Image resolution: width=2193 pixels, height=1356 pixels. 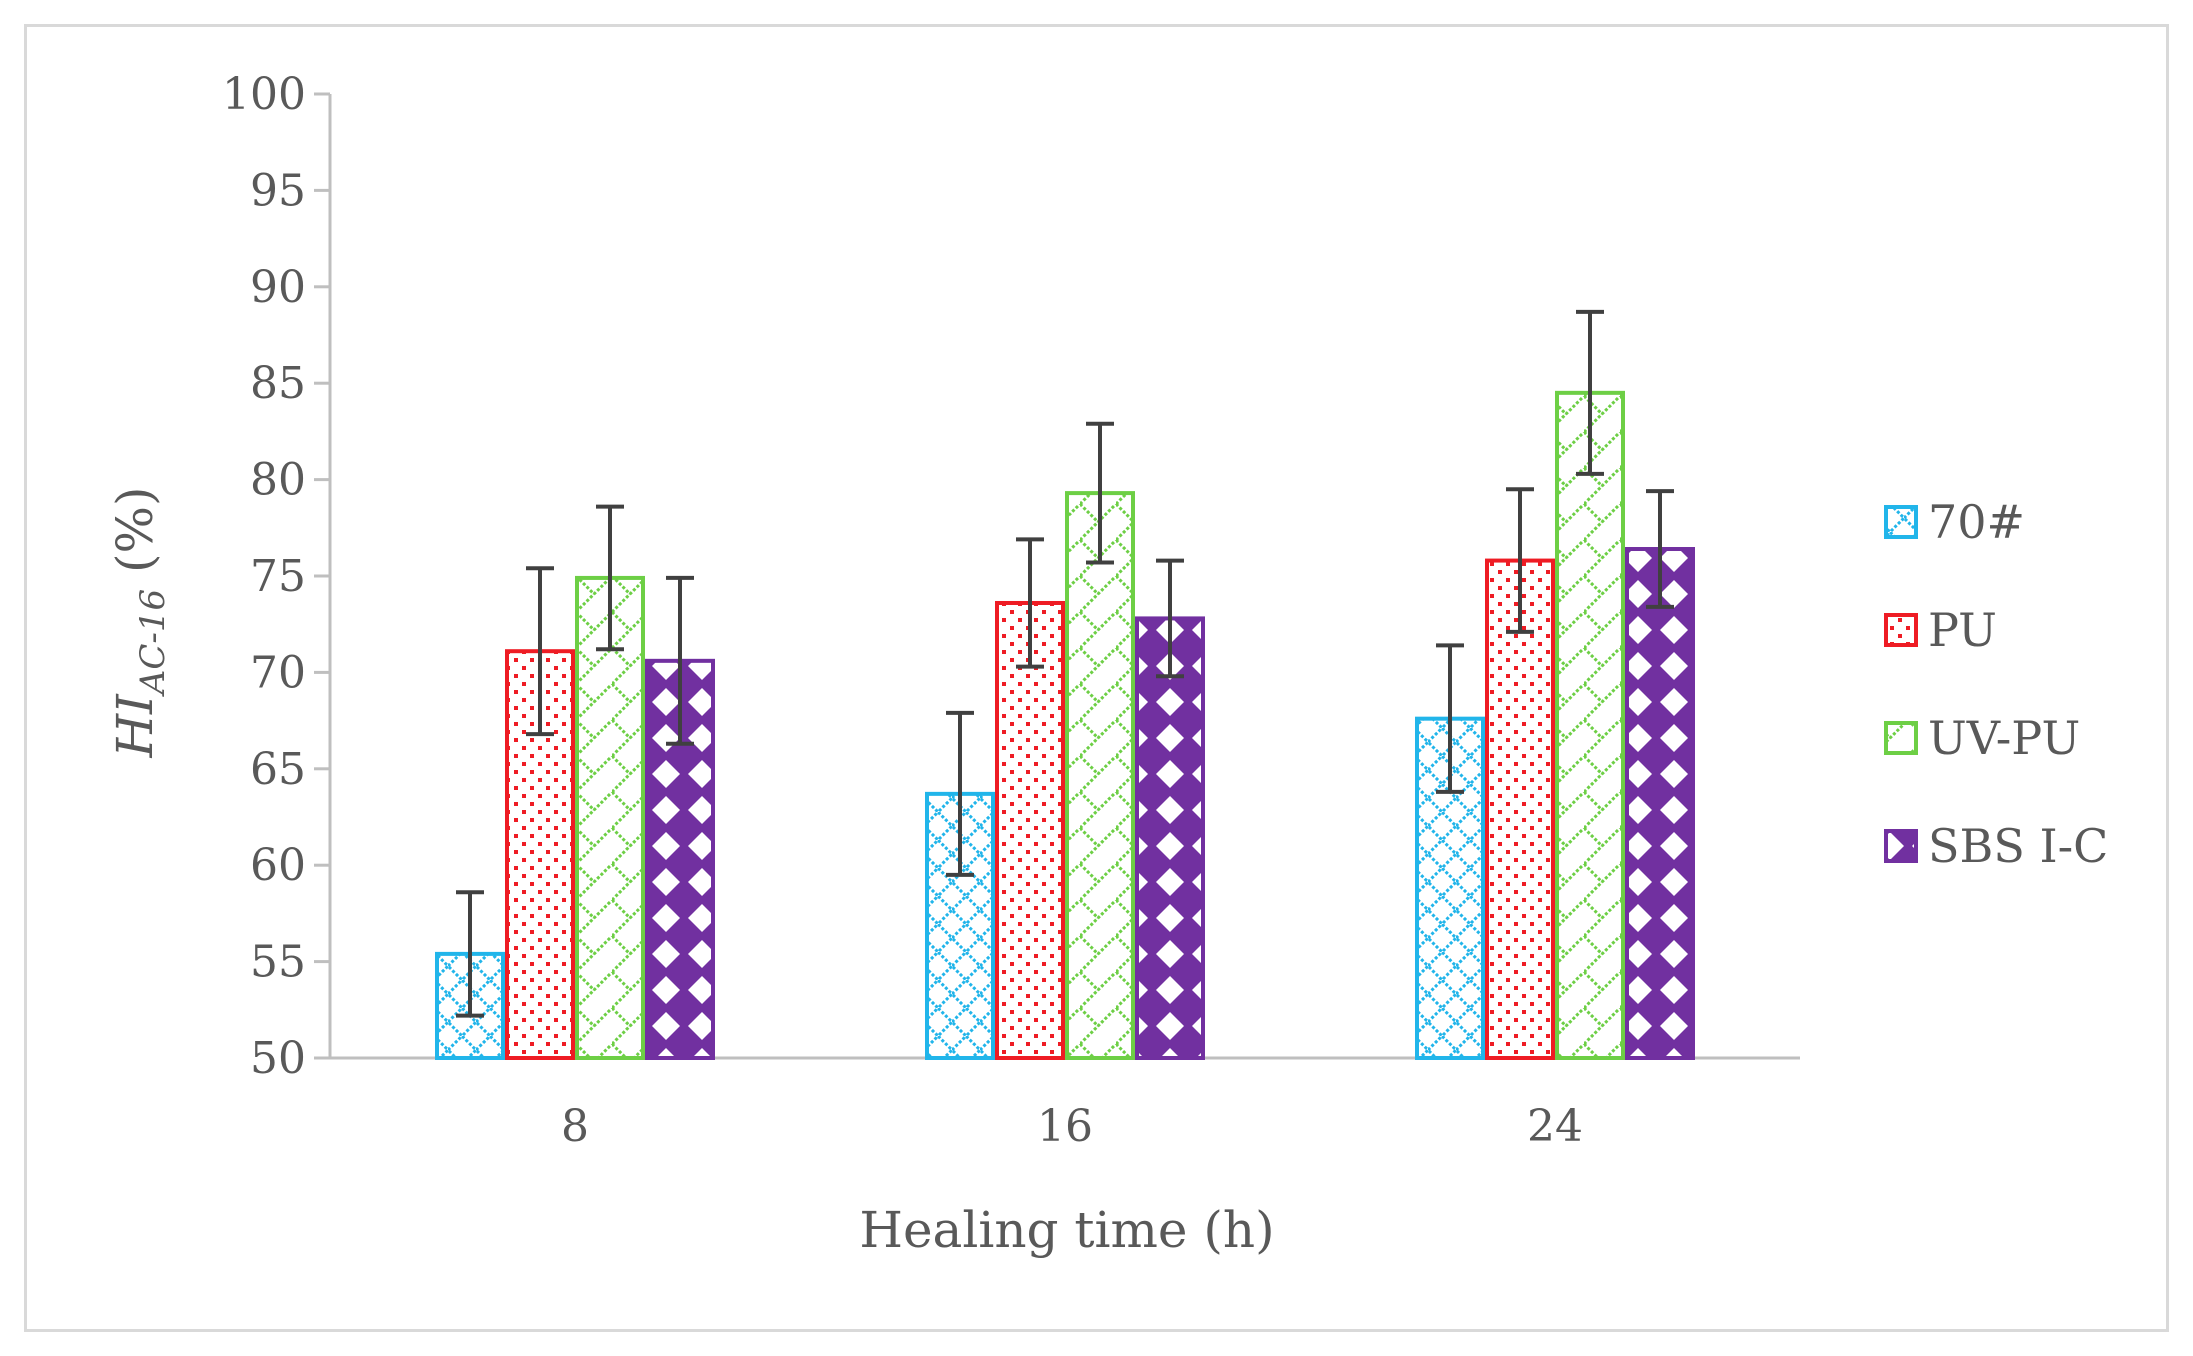 What do you see at coordinates (278, 672) in the screenshot?
I see `y-tick-label: 70` at bounding box center [278, 672].